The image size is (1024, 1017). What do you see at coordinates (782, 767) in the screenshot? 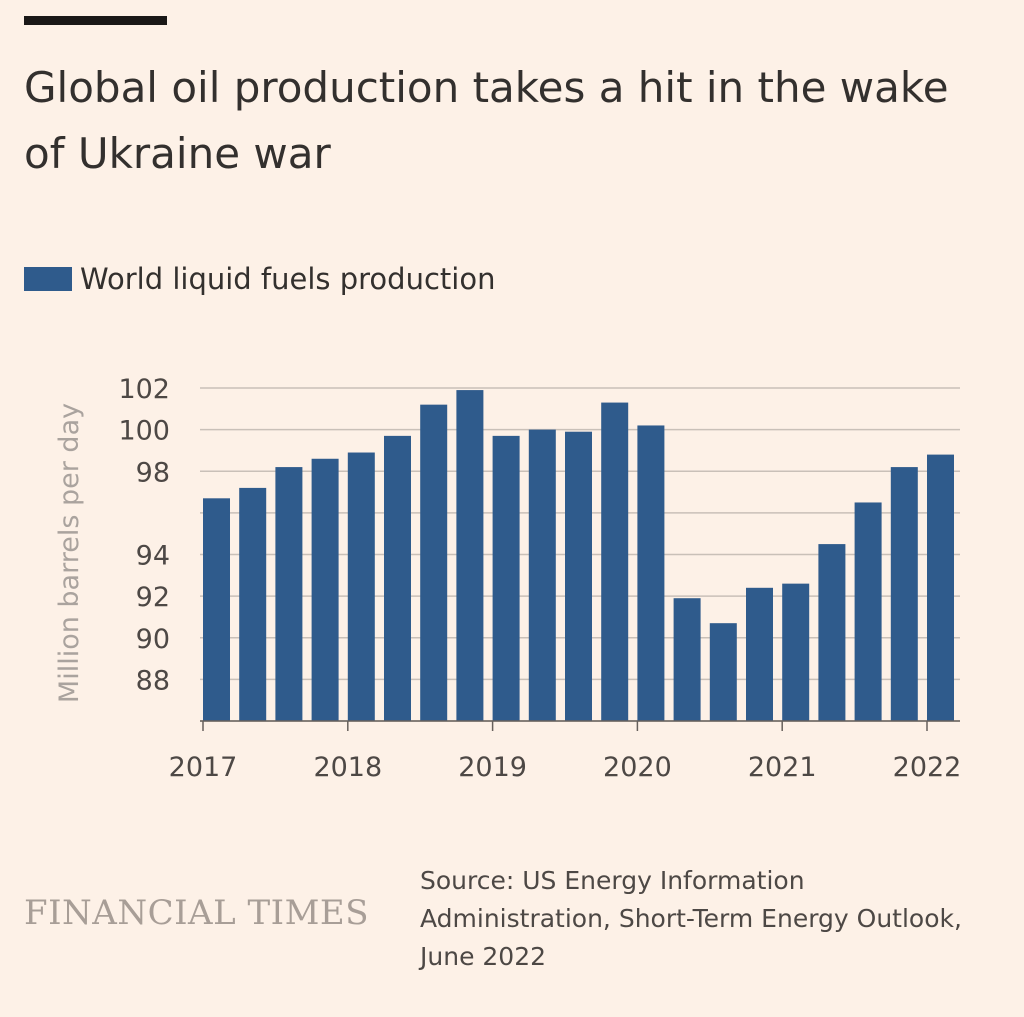
I see `x-tick-label: 2021` at bounding box center [782, 767].